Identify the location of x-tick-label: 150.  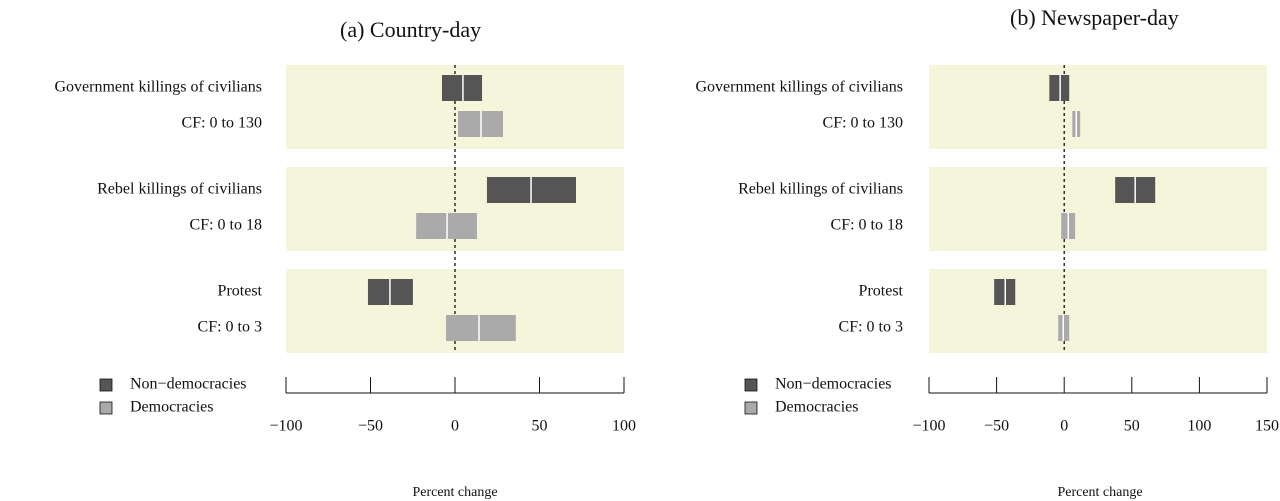
(1267, 426).